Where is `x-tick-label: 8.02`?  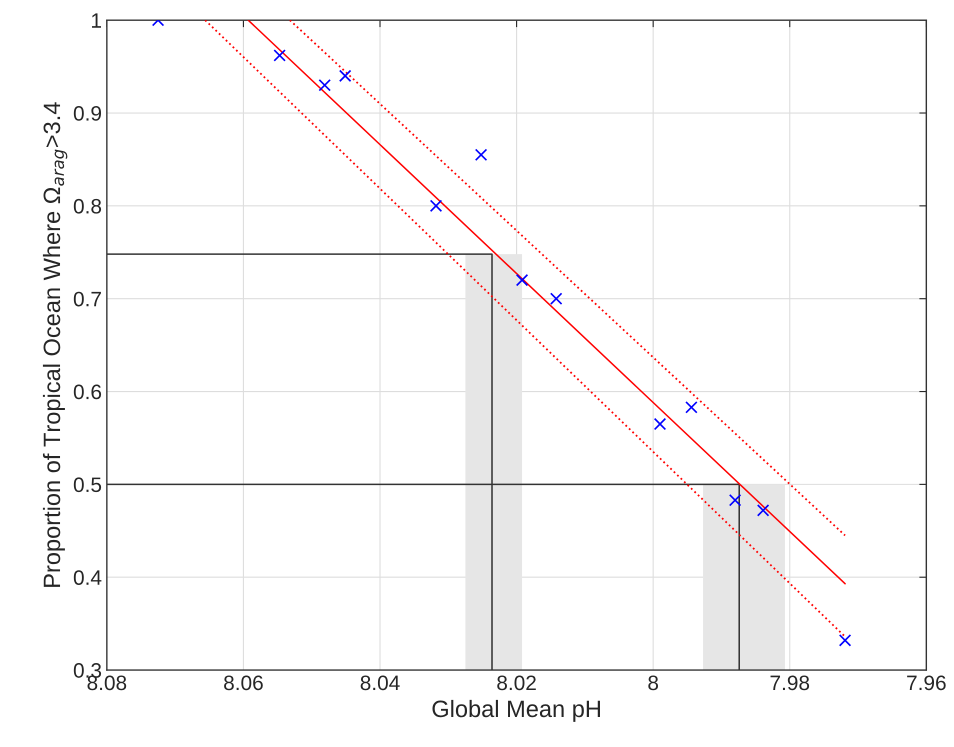 x-tick-label: 8.02 is located at coordinates (516, 682).